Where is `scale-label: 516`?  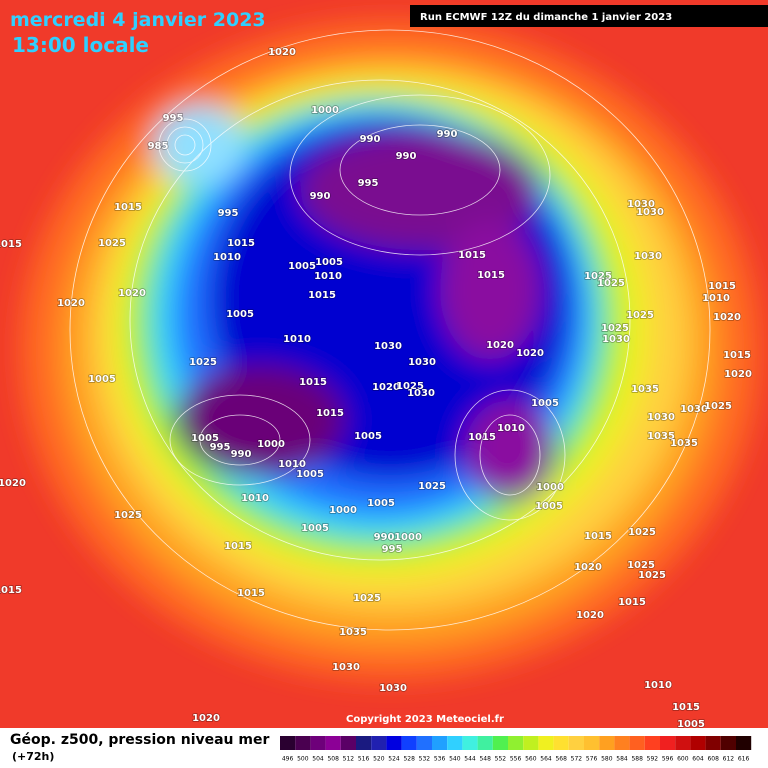
scale-label: 516 is located at coordinates (364, 759).